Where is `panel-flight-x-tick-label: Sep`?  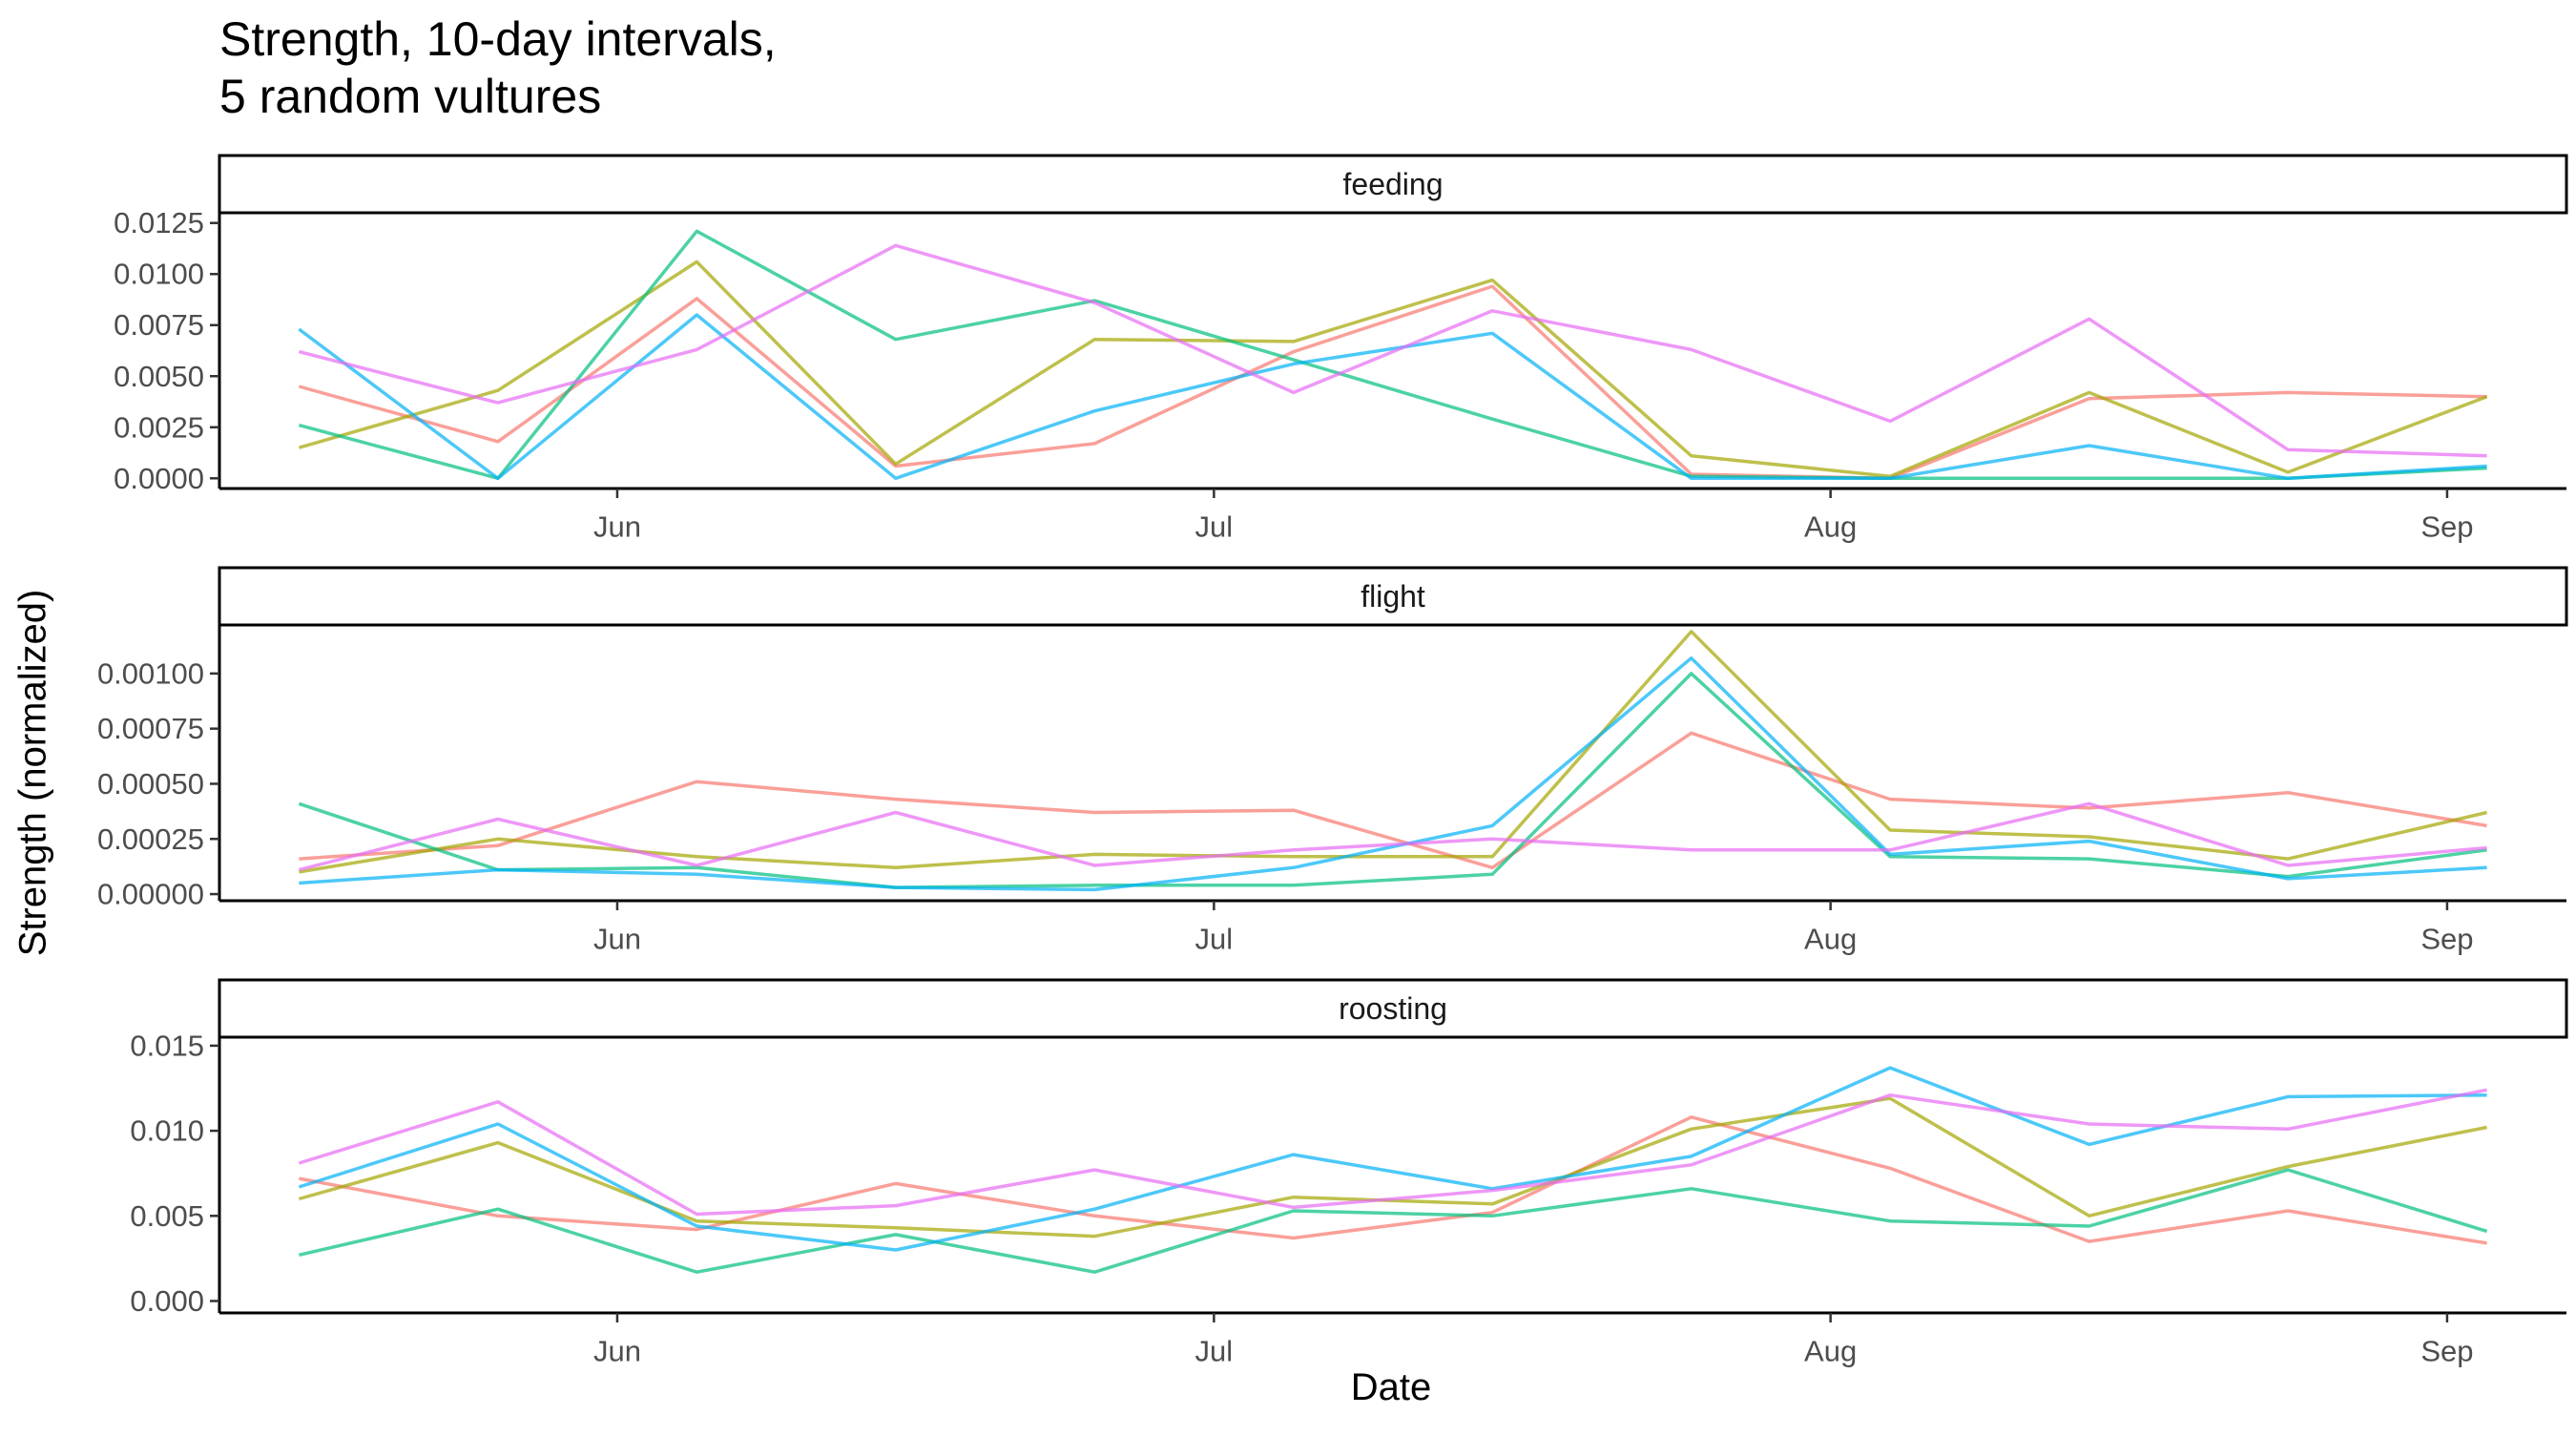 panel-flight-x-tick-label: Sep is located at coordinates (2446, 939).